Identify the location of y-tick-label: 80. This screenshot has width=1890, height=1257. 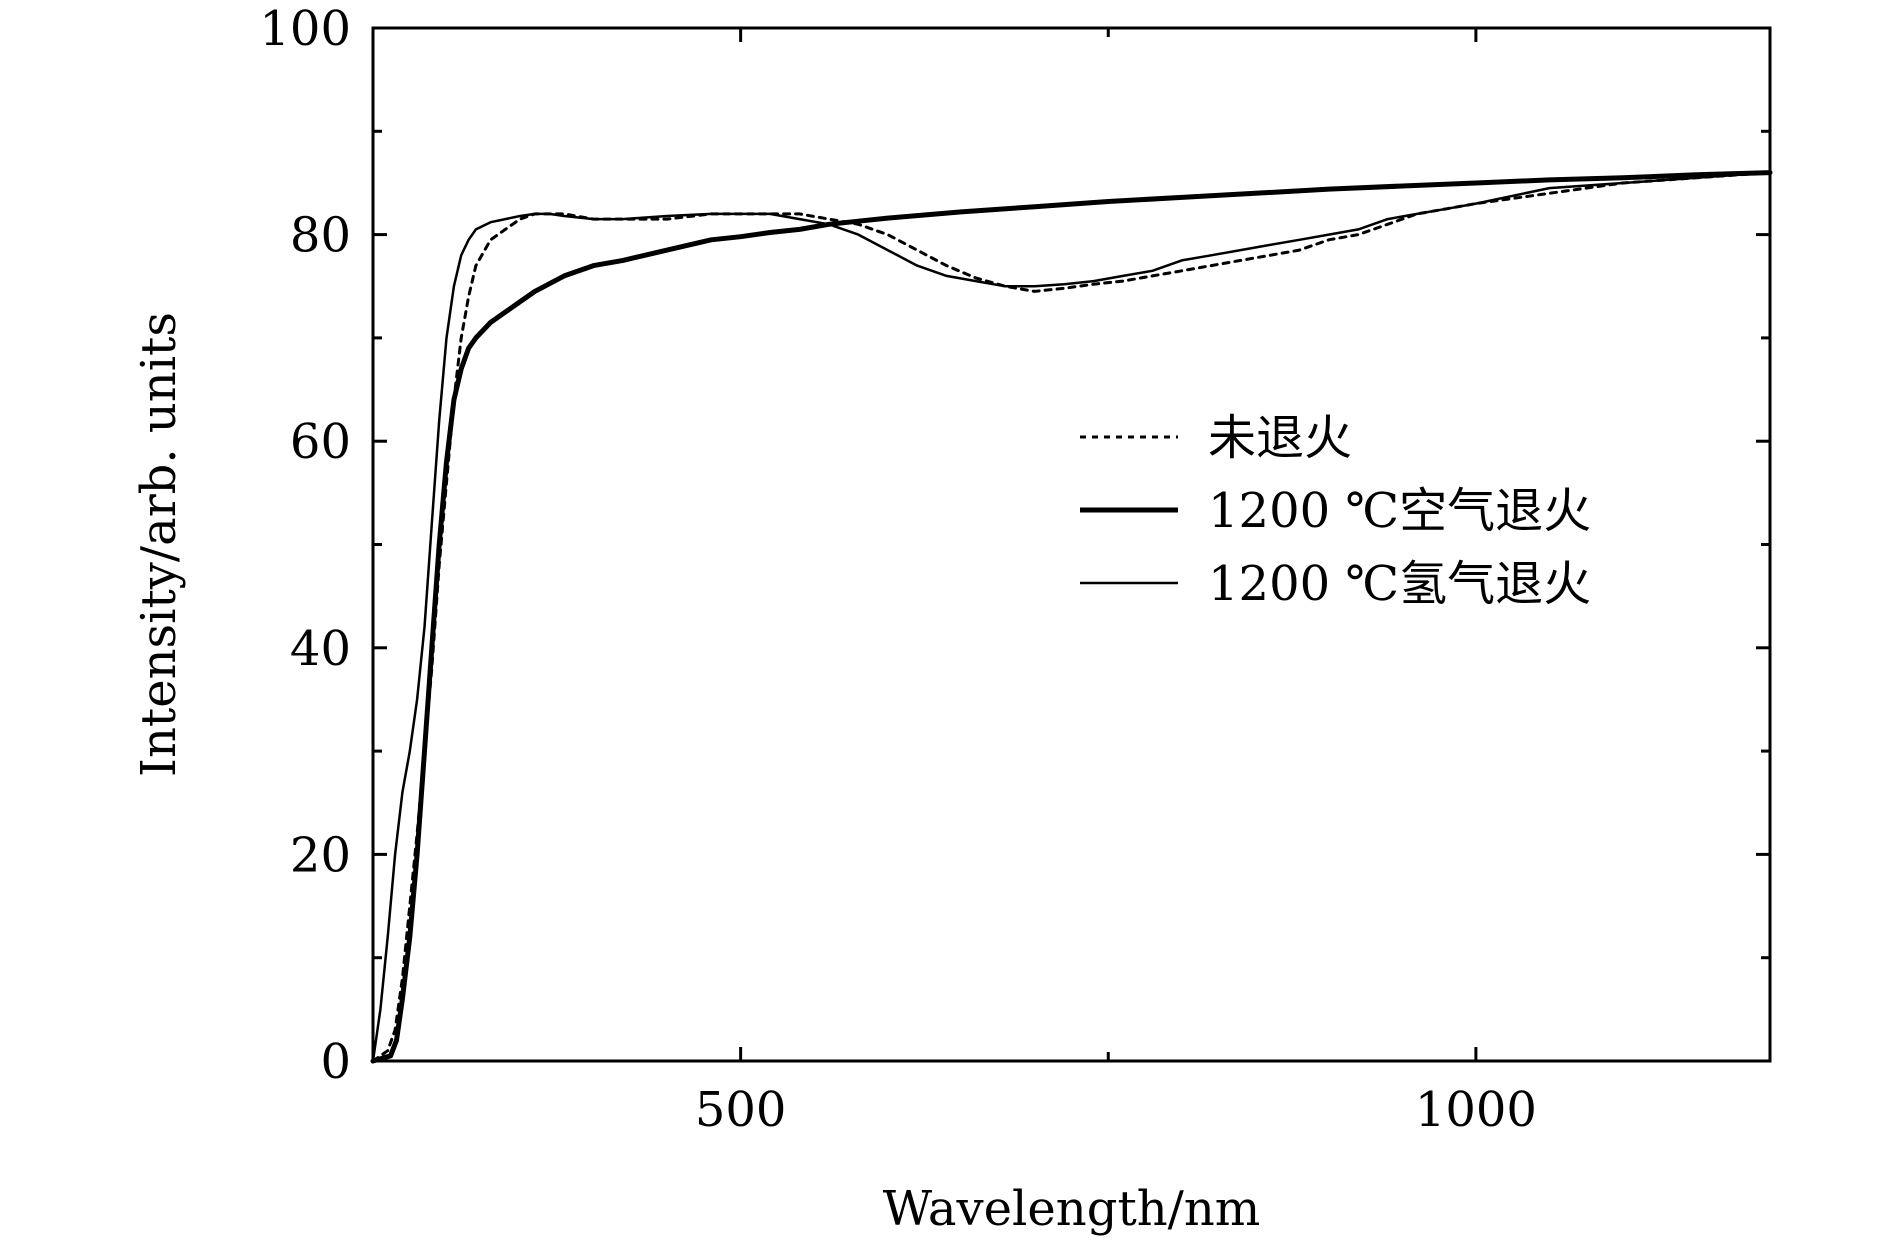
(320, 236).